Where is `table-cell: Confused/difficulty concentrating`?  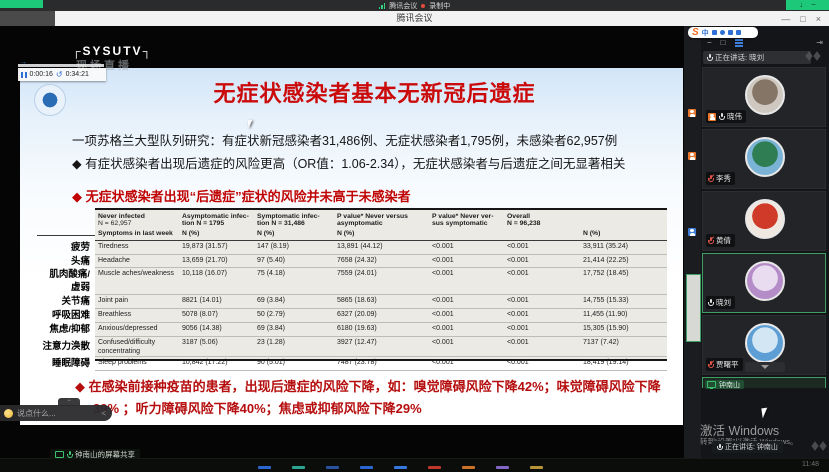 table-cell: Confused/difficulty concentrating is located at coordinates (137, 347).